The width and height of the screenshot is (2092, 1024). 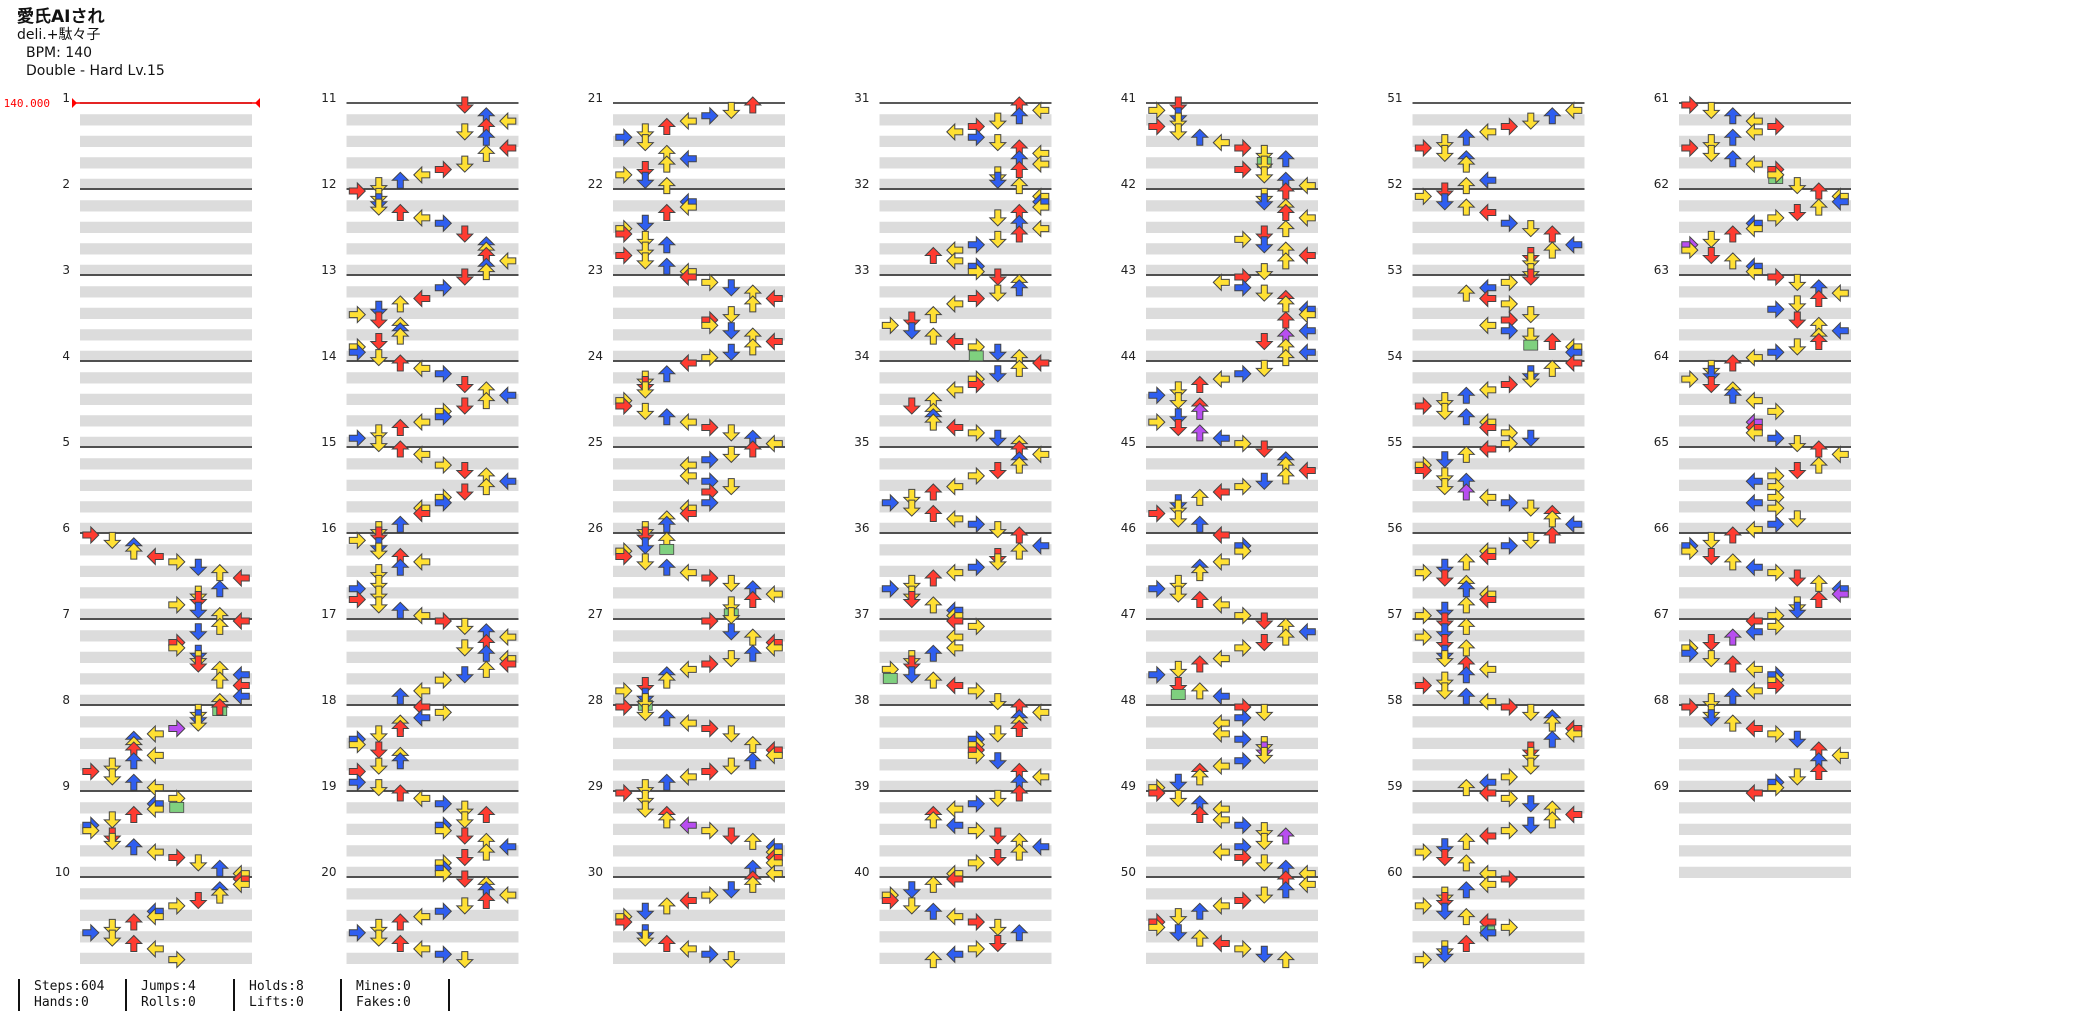 What do you see at coordinates (69, 986) in the screenshot?
I see `steps-count: Steps:604` at bounding box center [69, 986].